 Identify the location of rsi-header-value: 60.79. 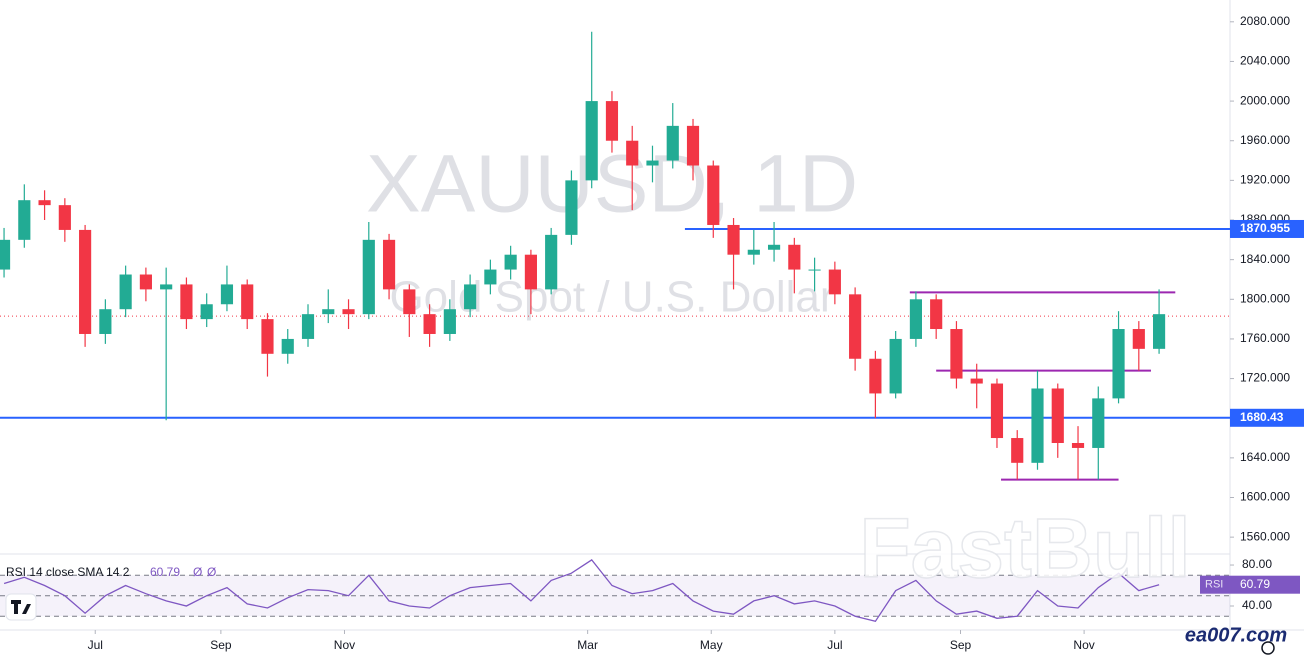
(165, 572).